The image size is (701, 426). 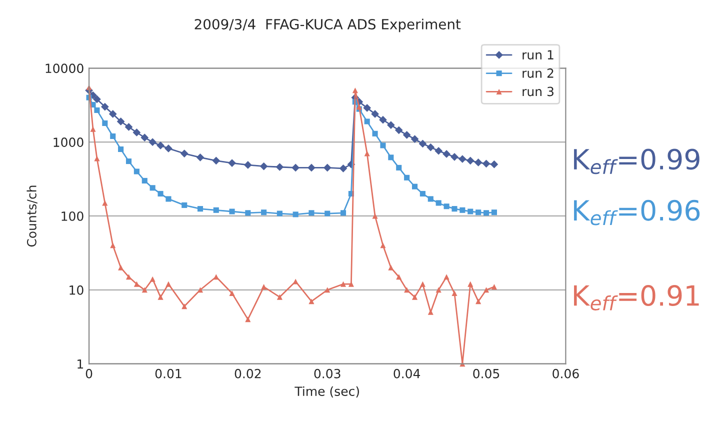 What do you see at coordinates (69, 142) in the screenshot?
I see `y-tick-label: 1000` at bounding box center [69, 142].